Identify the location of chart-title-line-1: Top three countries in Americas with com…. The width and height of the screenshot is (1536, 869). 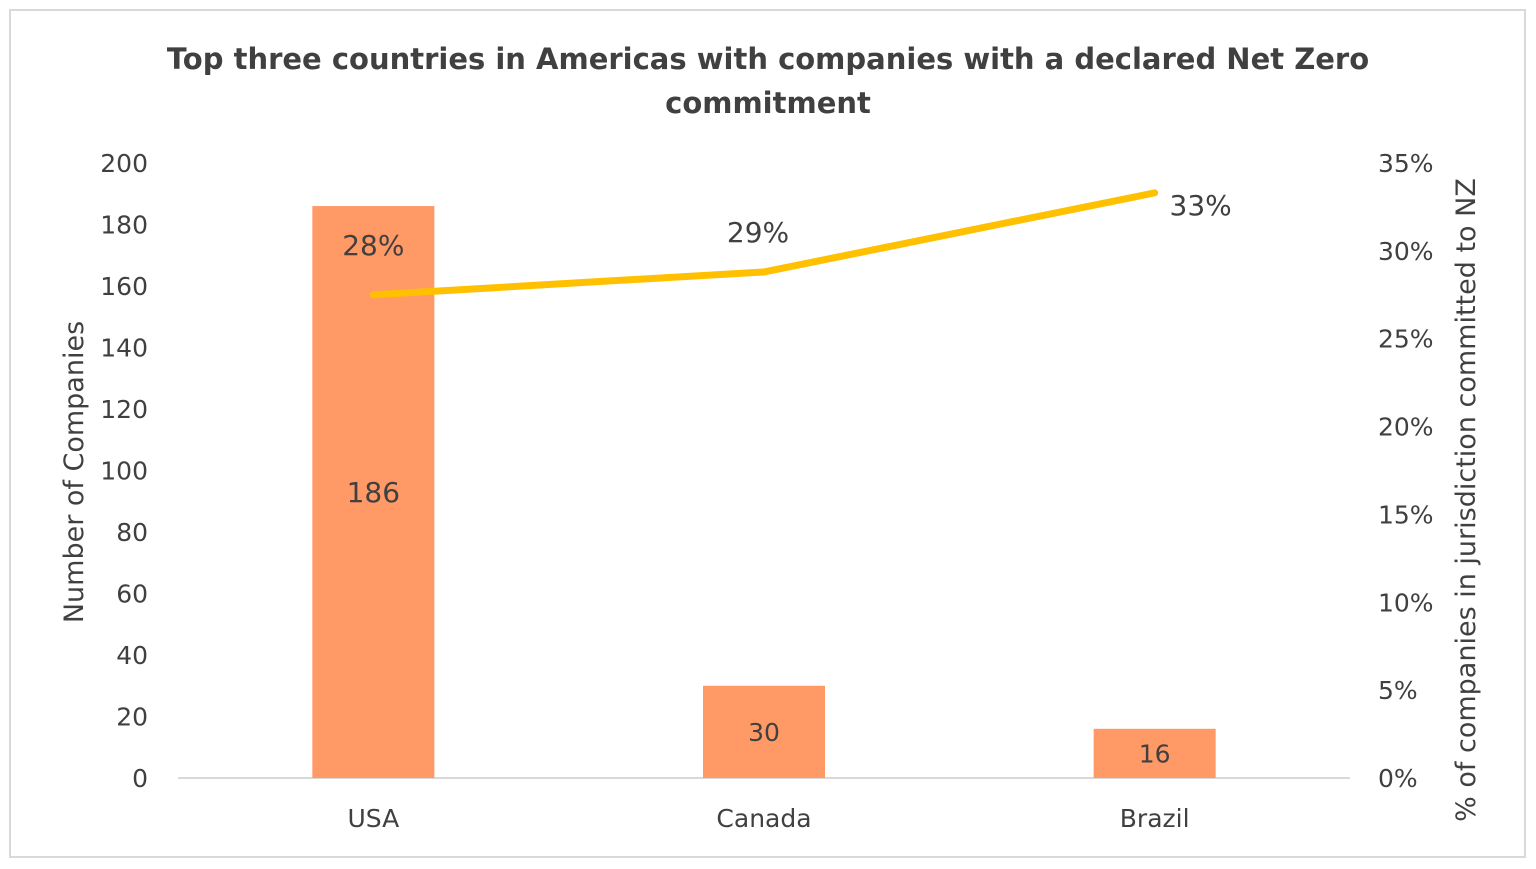
(768, 59).